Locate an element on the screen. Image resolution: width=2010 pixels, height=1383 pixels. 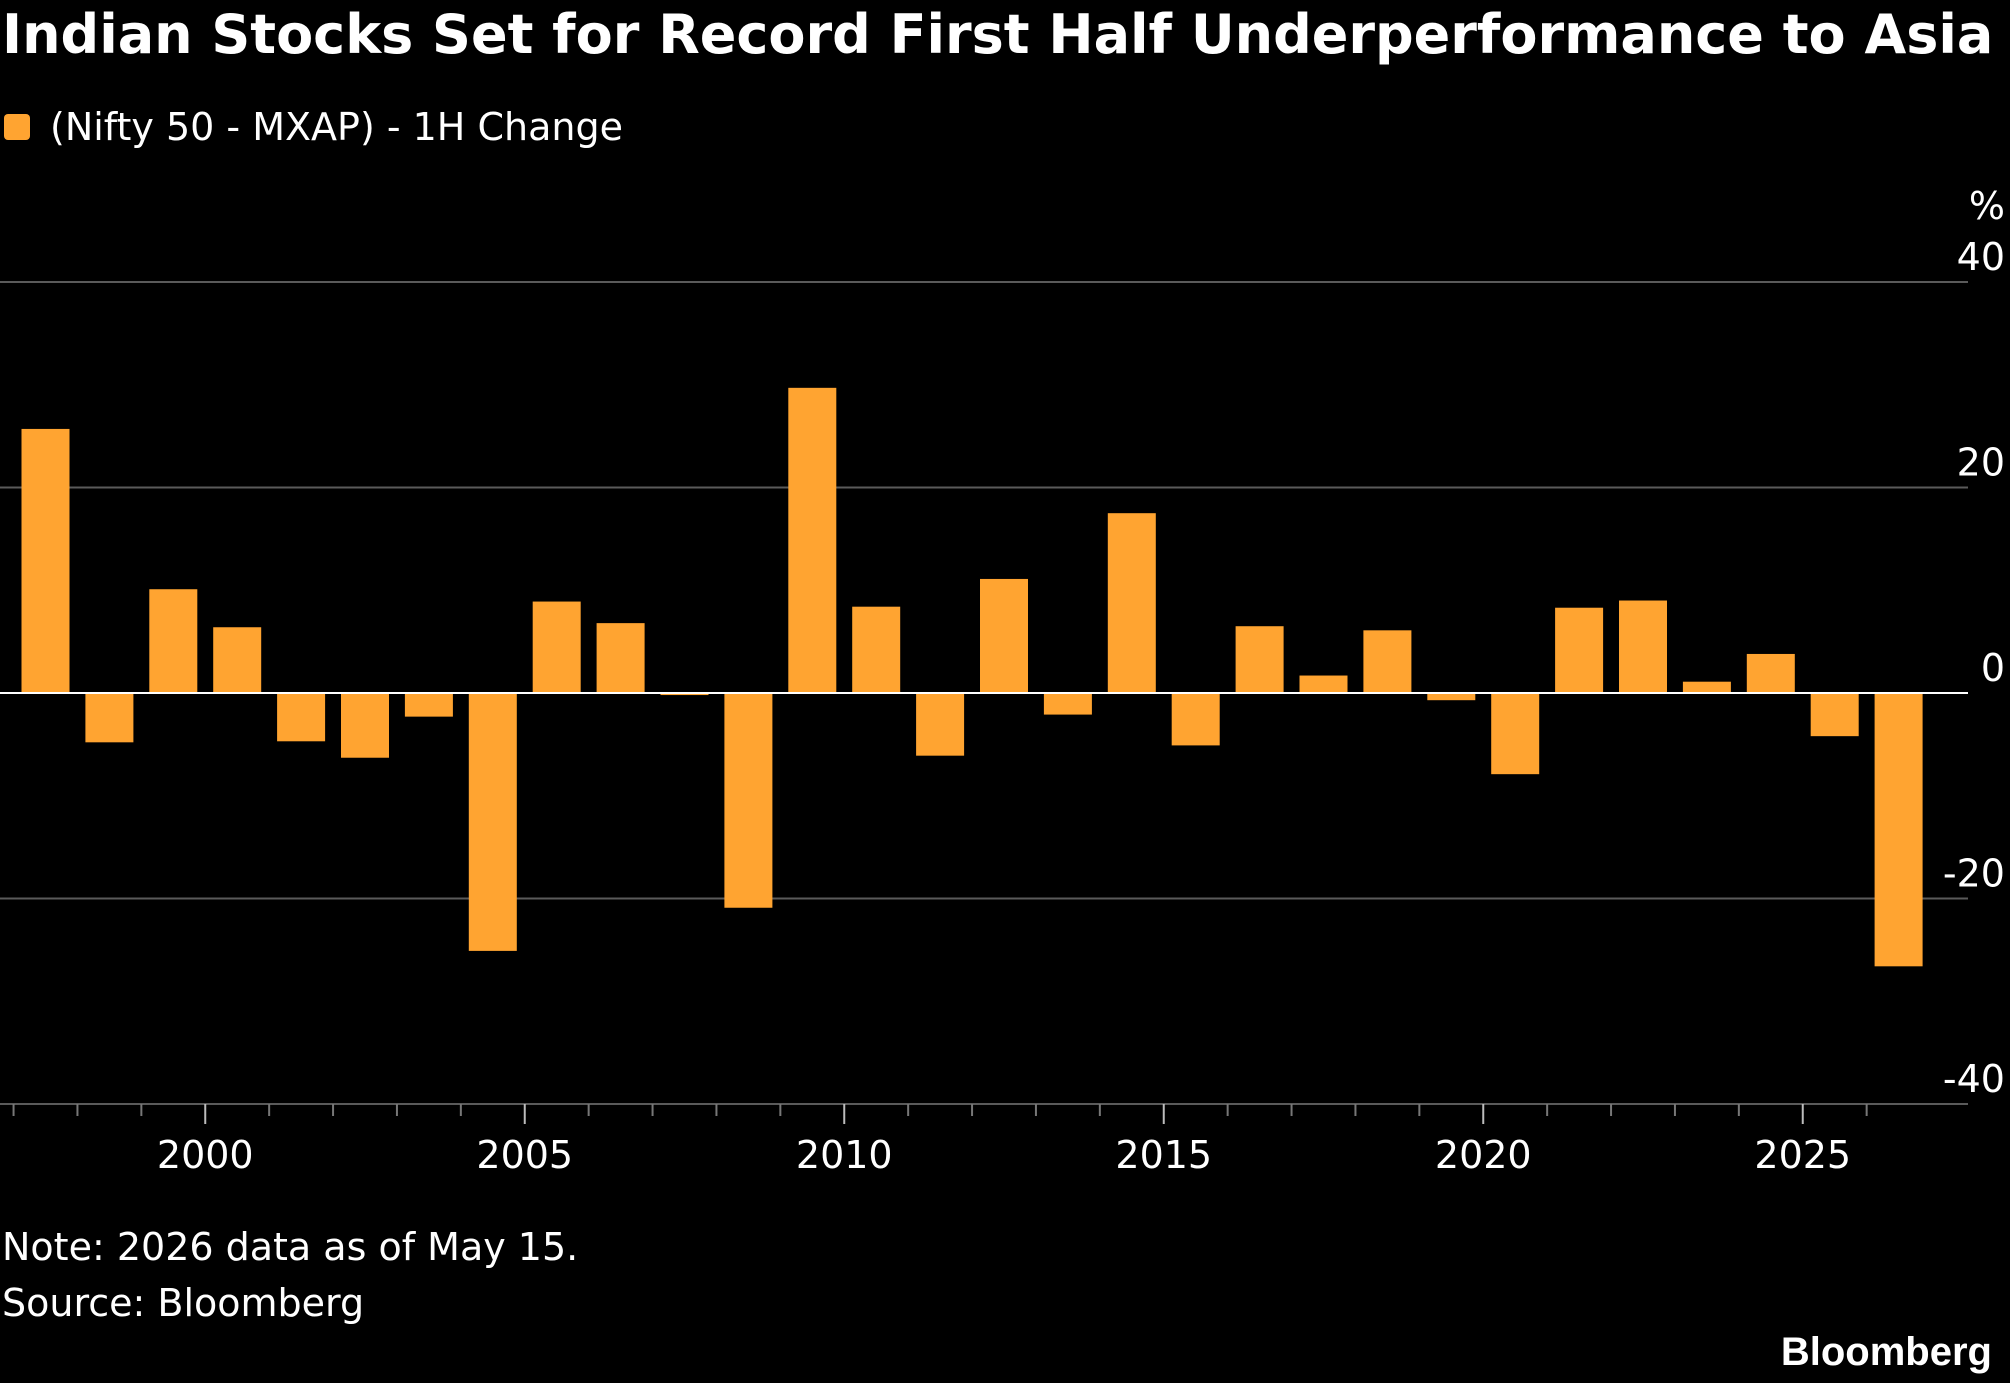
bar-2011 is located at coordinates (940, 724).